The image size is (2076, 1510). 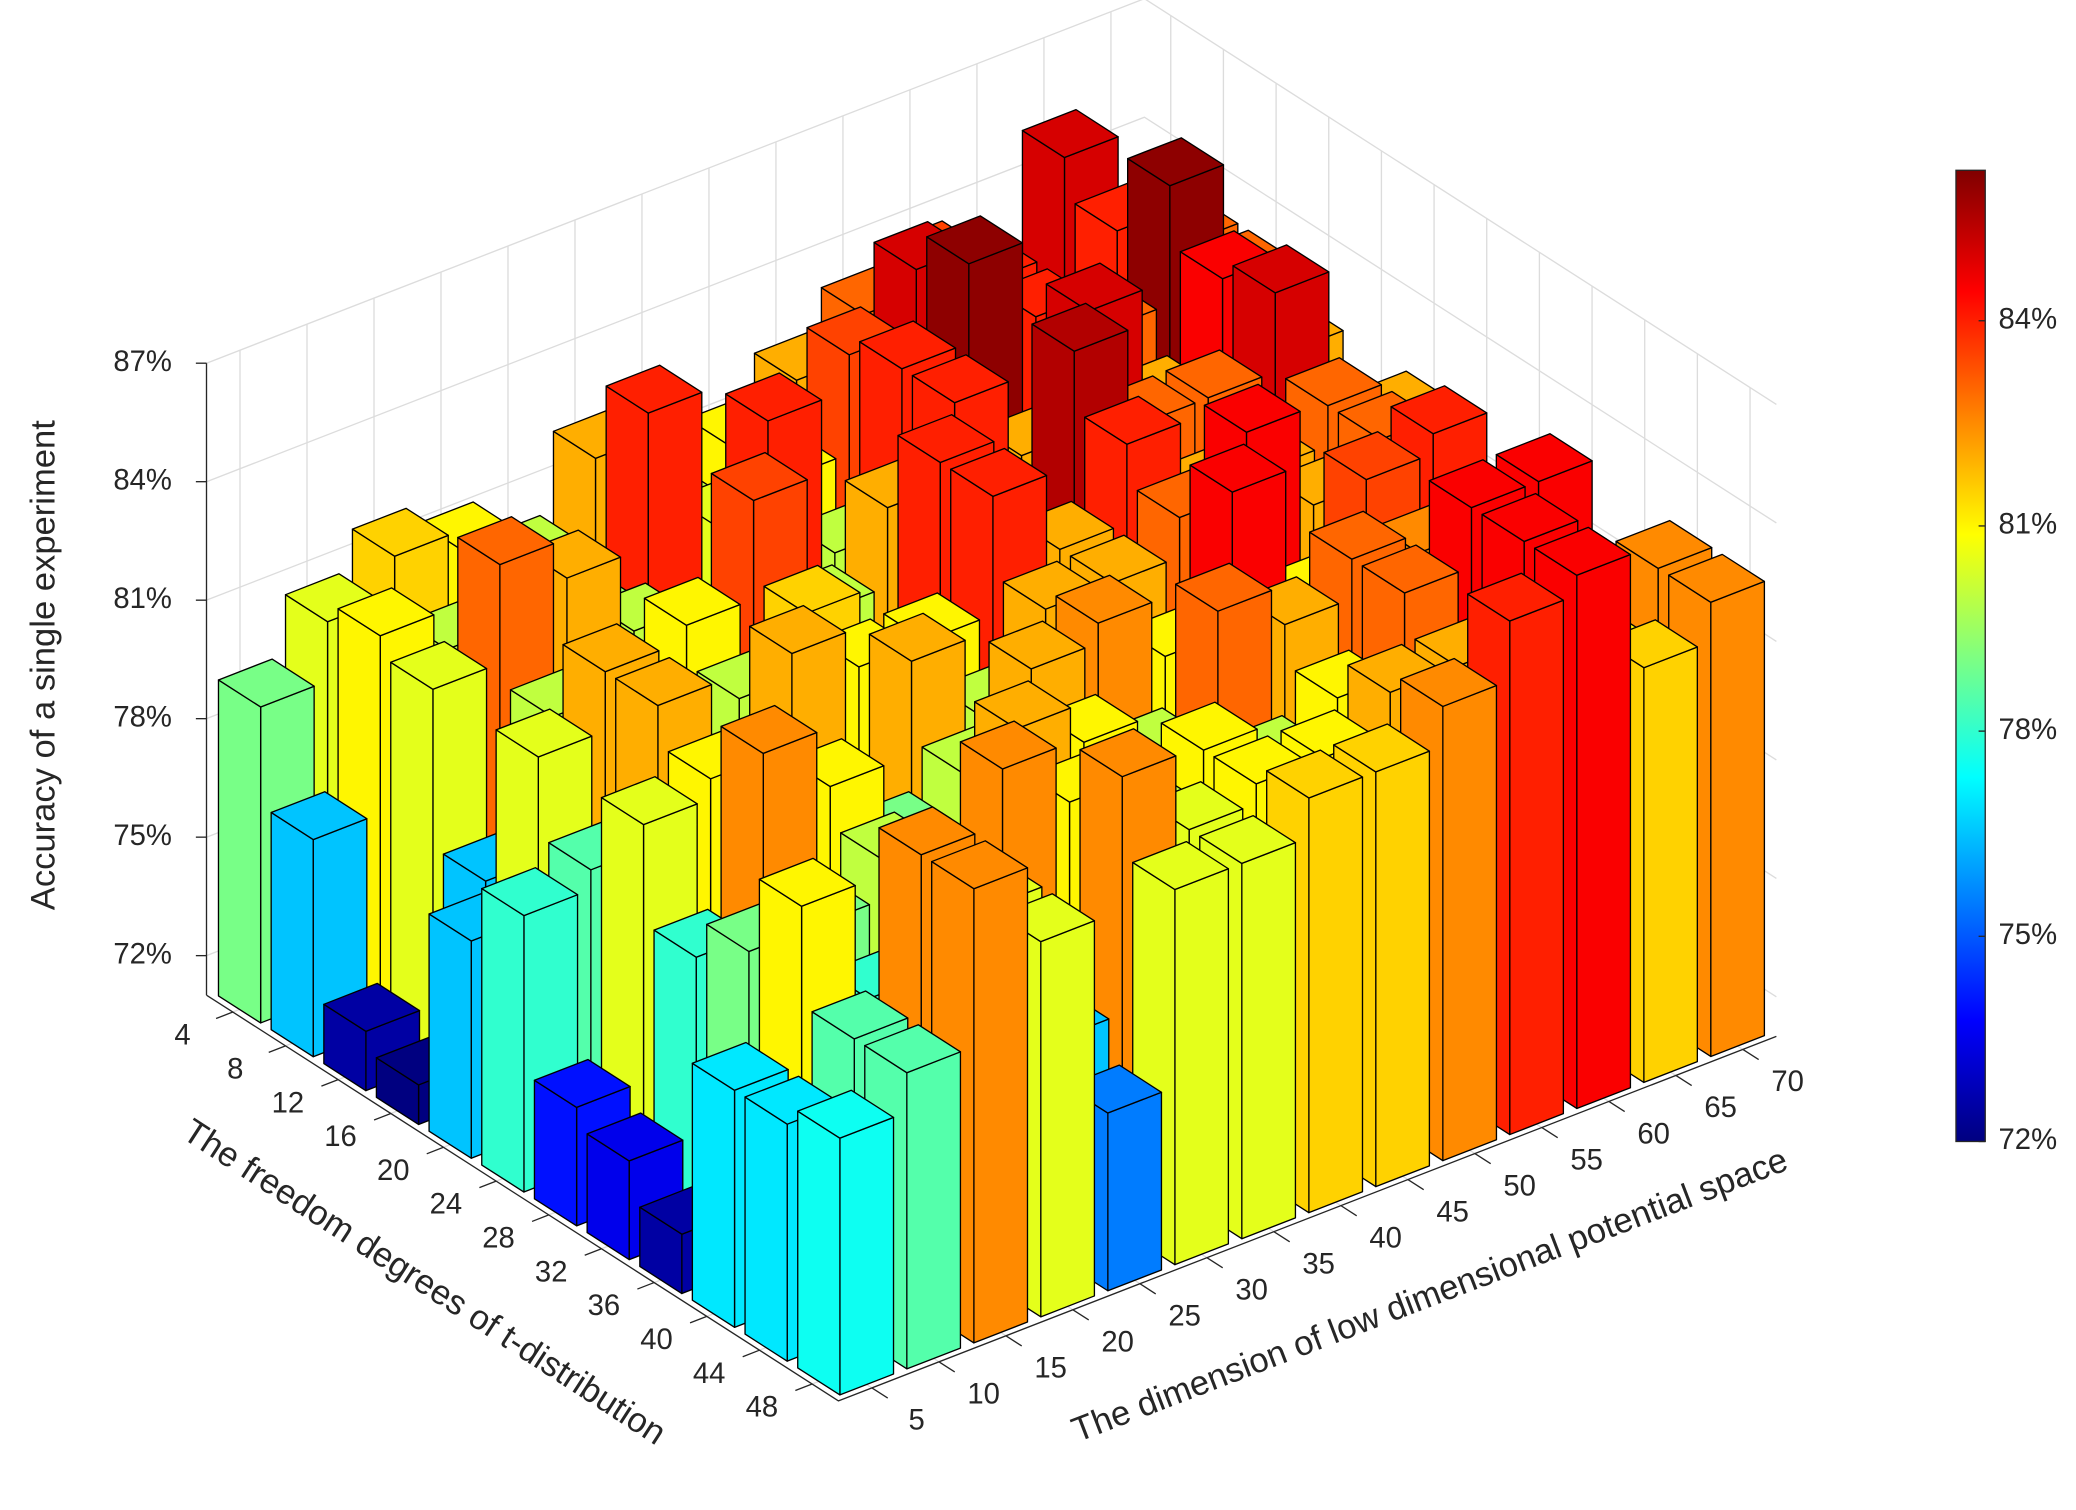 What do you see at coordinates (1970, 656) in the screenshot?
I see `colorbar` at bounding box center [1970, 656].